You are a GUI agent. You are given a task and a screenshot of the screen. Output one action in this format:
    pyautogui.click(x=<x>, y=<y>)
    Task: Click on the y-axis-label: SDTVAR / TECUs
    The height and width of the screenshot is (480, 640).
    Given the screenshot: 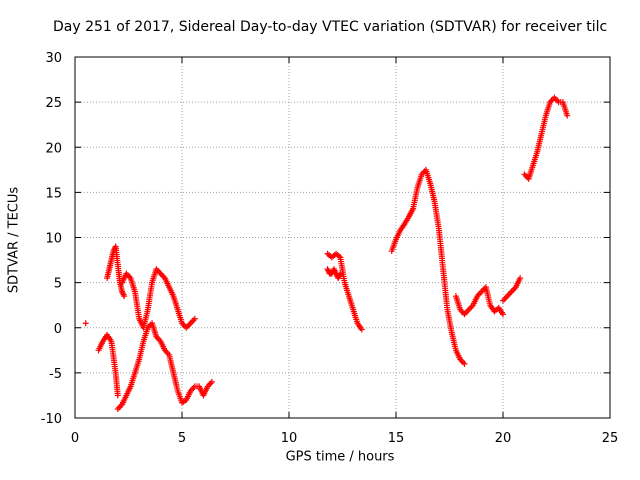 What is the action you would take?
    pyautogui.click(x=14, y=240)
    